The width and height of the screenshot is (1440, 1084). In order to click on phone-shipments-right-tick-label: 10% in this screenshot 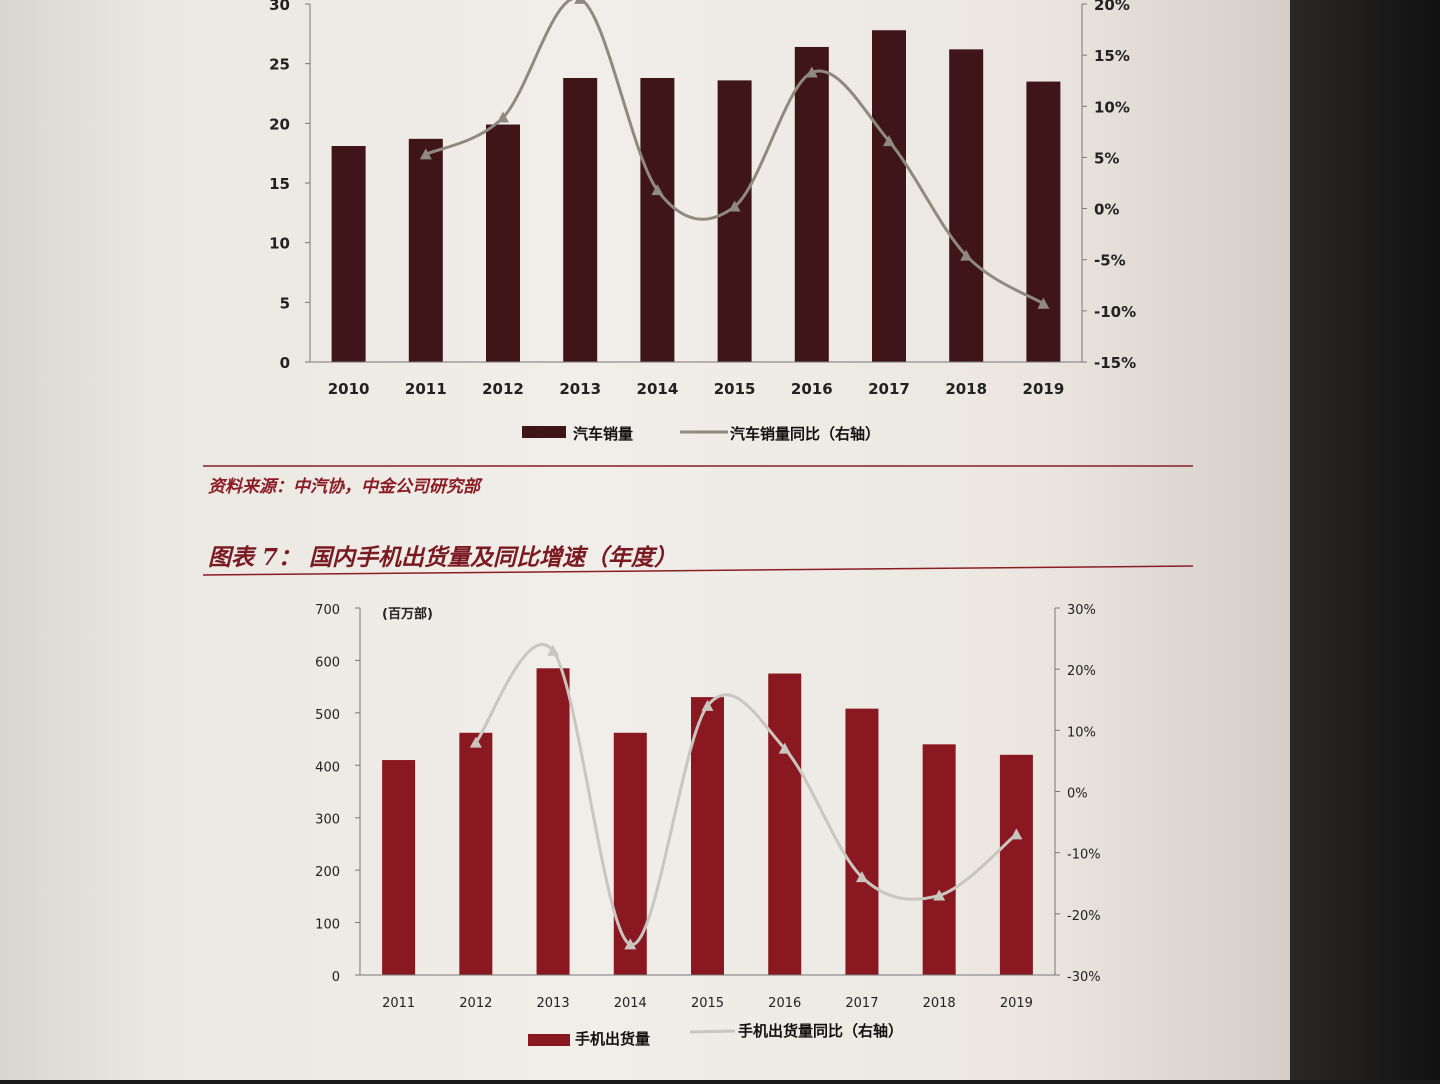, I will do `click(1081, 732)`.